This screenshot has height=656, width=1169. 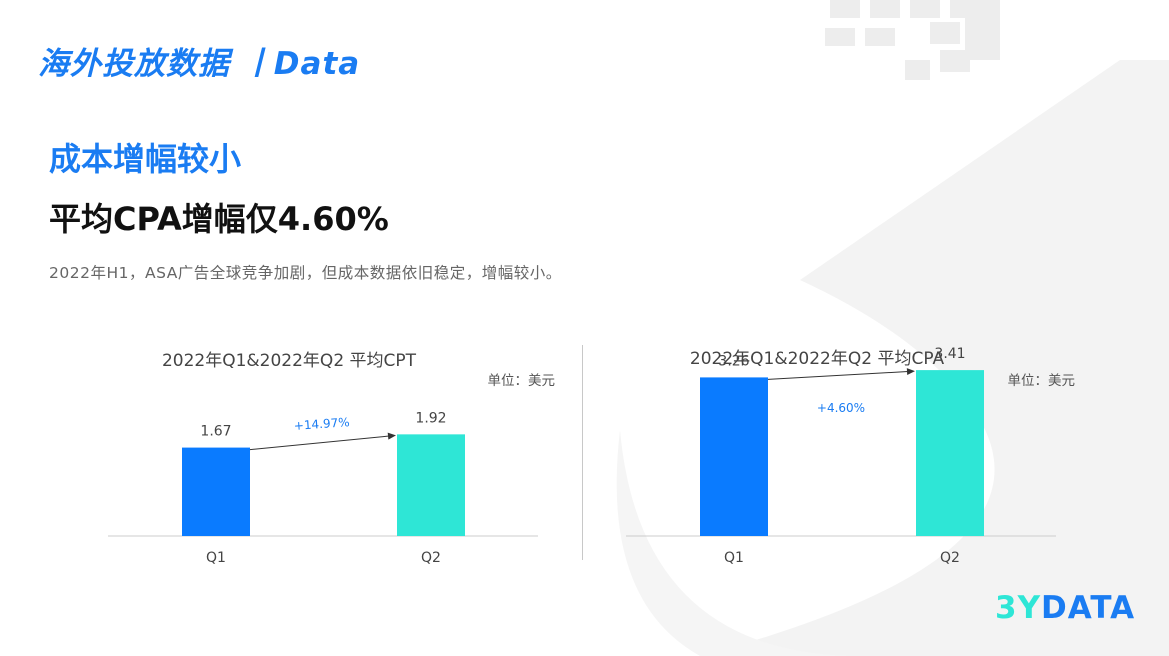 I want to click on chart-title: 2022年Q1&2022年Q2 平均CPA, so click(x=817, y=359).